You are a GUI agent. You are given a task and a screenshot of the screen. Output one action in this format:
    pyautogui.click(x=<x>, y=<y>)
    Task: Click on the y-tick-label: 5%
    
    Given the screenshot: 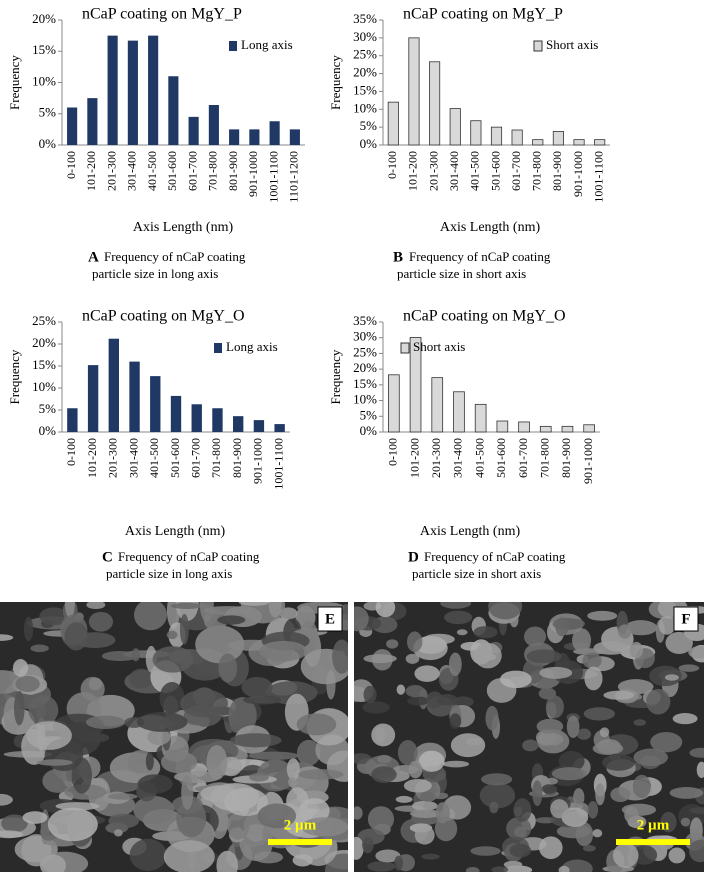 What is the action you would take?
    pyautogui.click(x=369, y=414)
    